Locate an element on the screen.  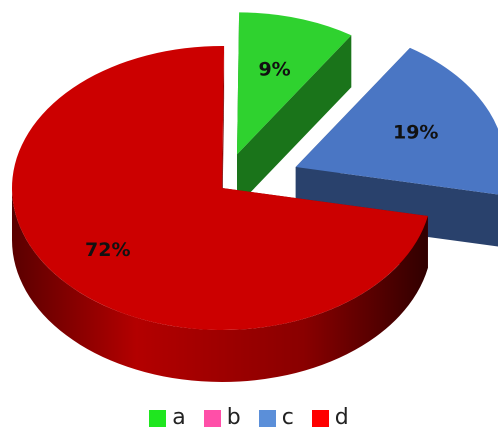
legend-item-c: c is located at coordinates (276, 417).